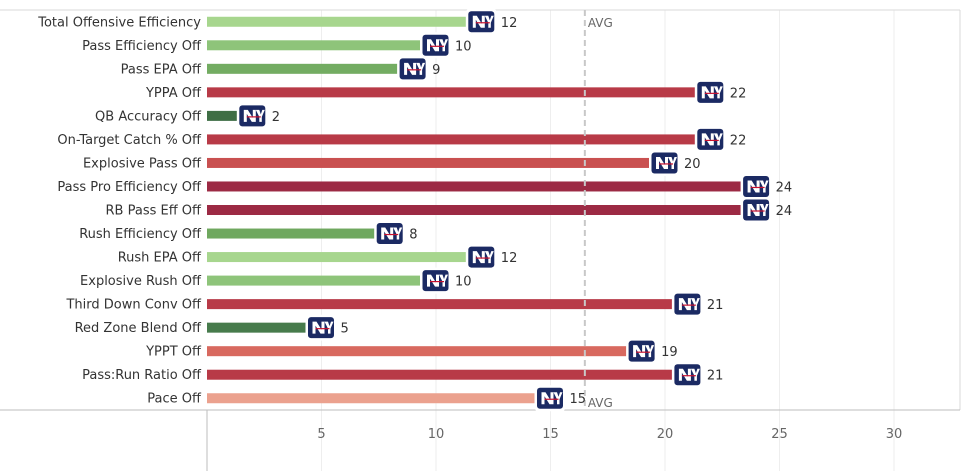 This screenshot has height=471, width=967. What do you see at coordinates (161, 69) in the screenshot?
I see `category-label: Pass EPA Off` at bounding box center [161, 69].